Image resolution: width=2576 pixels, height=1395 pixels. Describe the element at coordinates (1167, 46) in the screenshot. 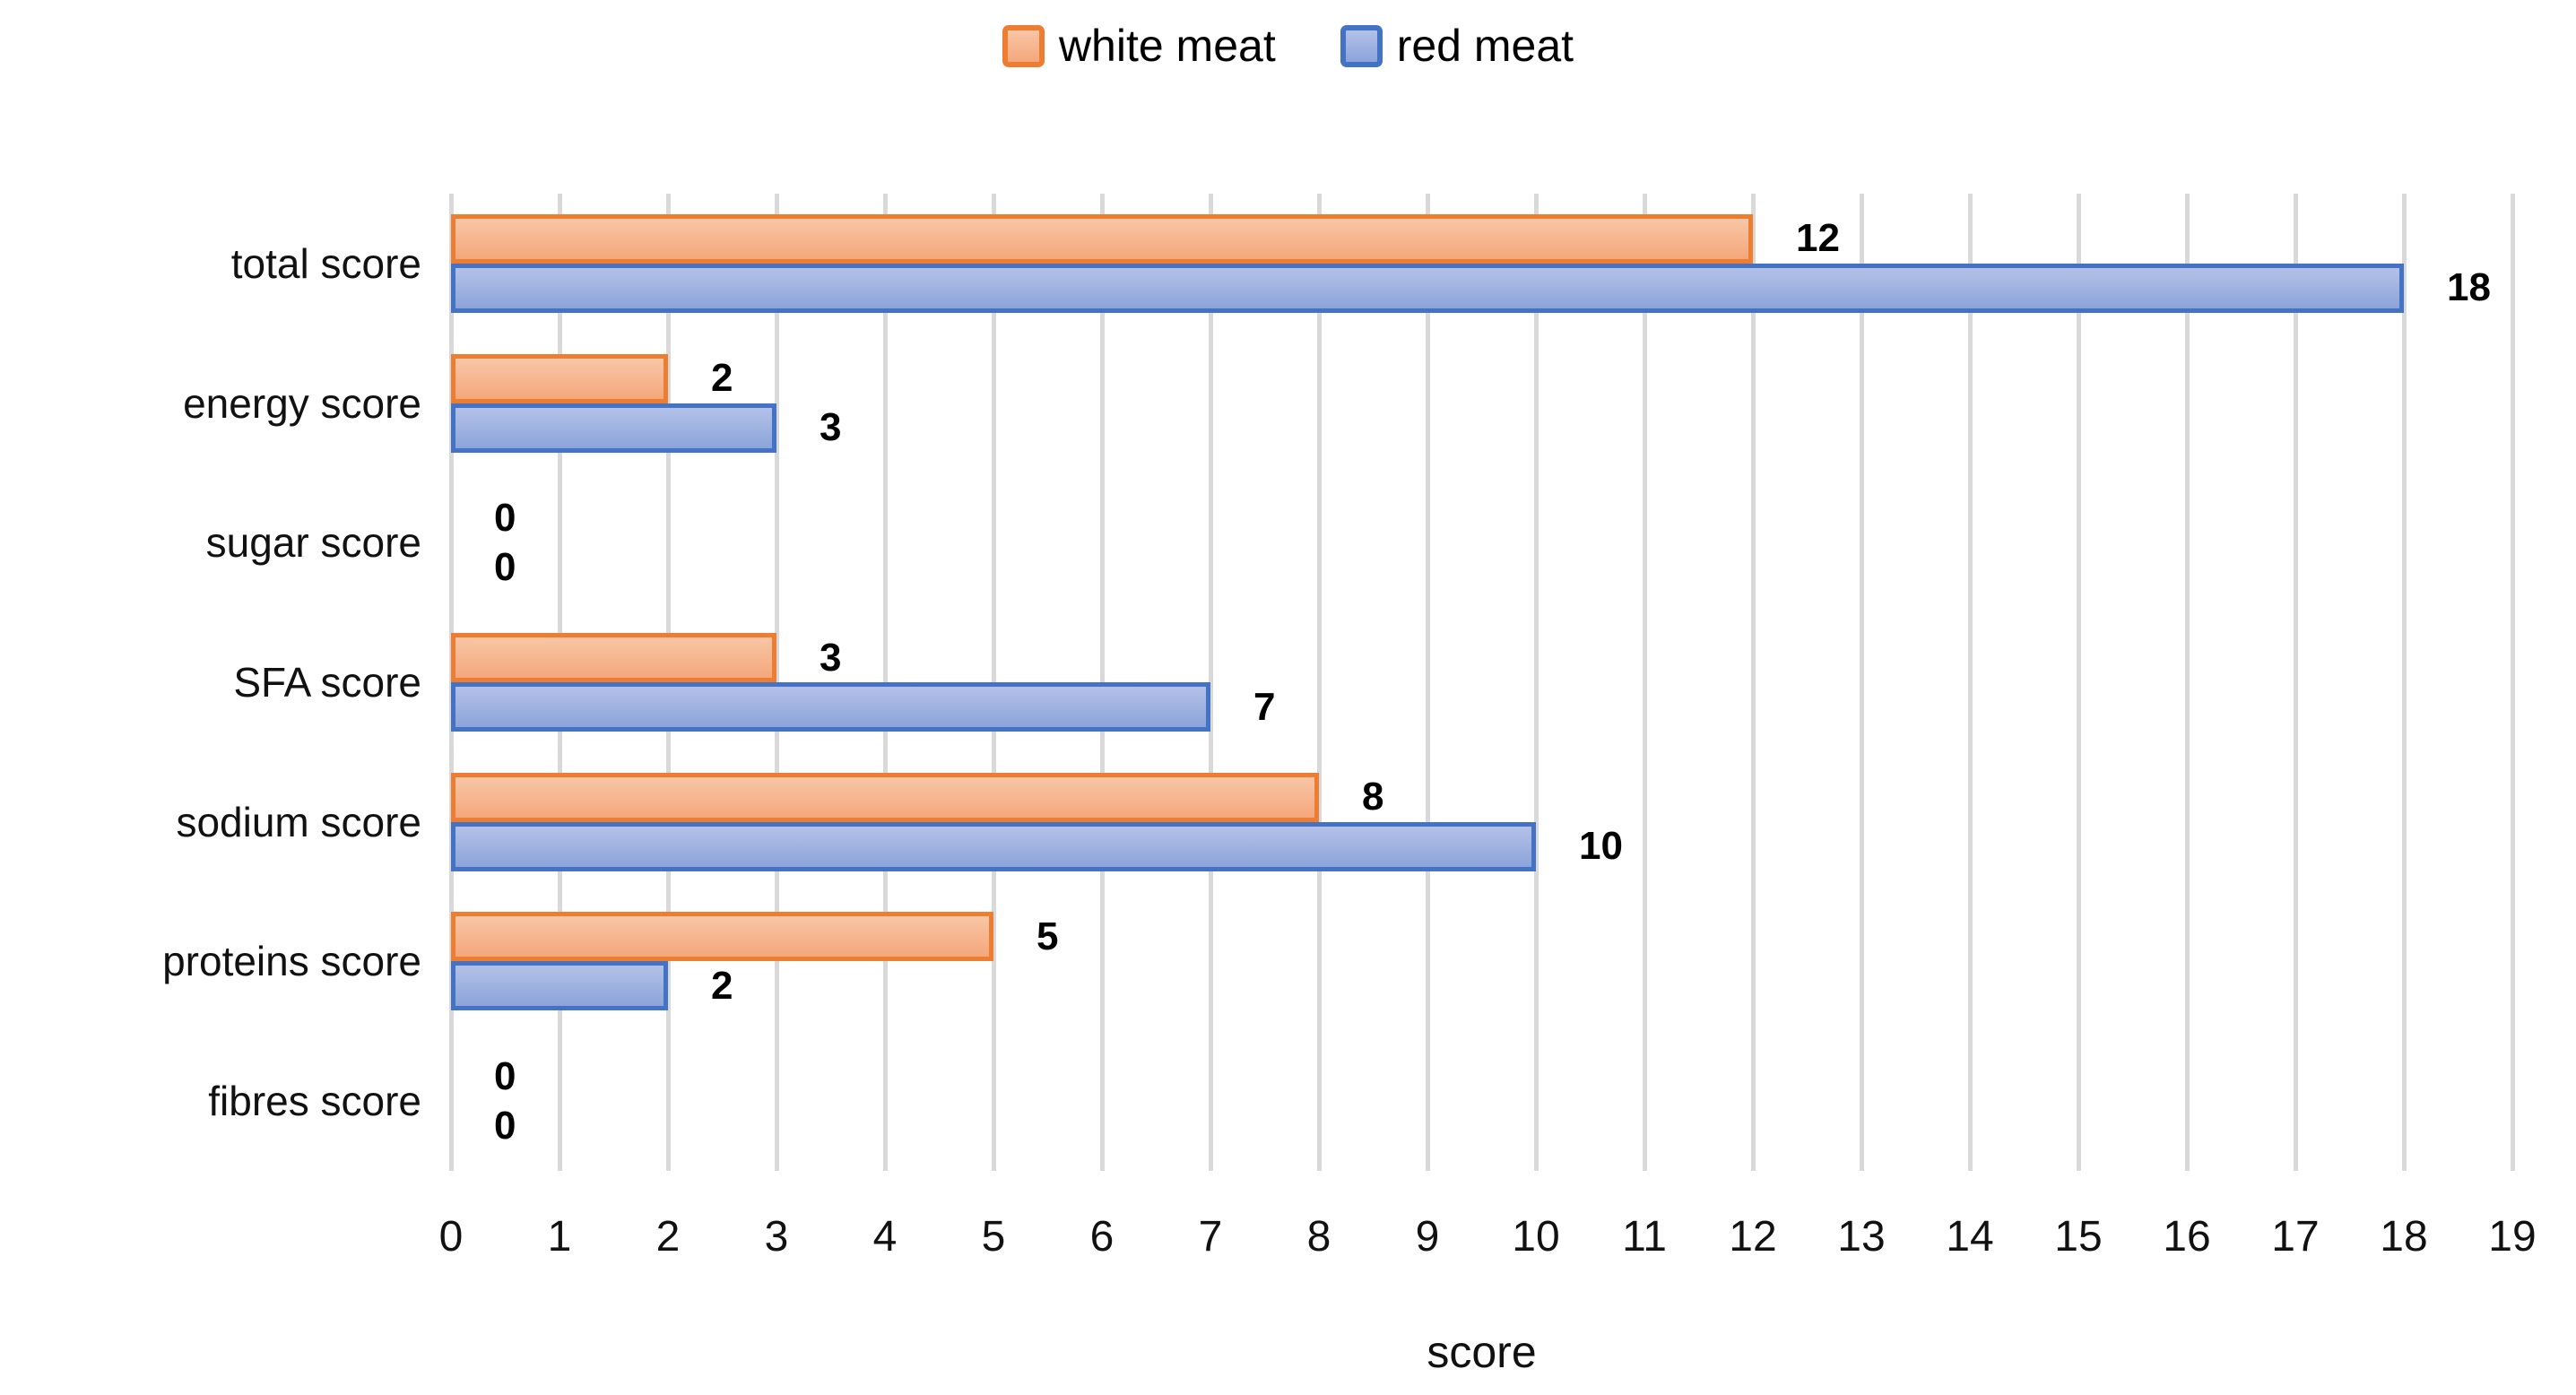

I see `legend-label-white-meat: white meat` at that location.